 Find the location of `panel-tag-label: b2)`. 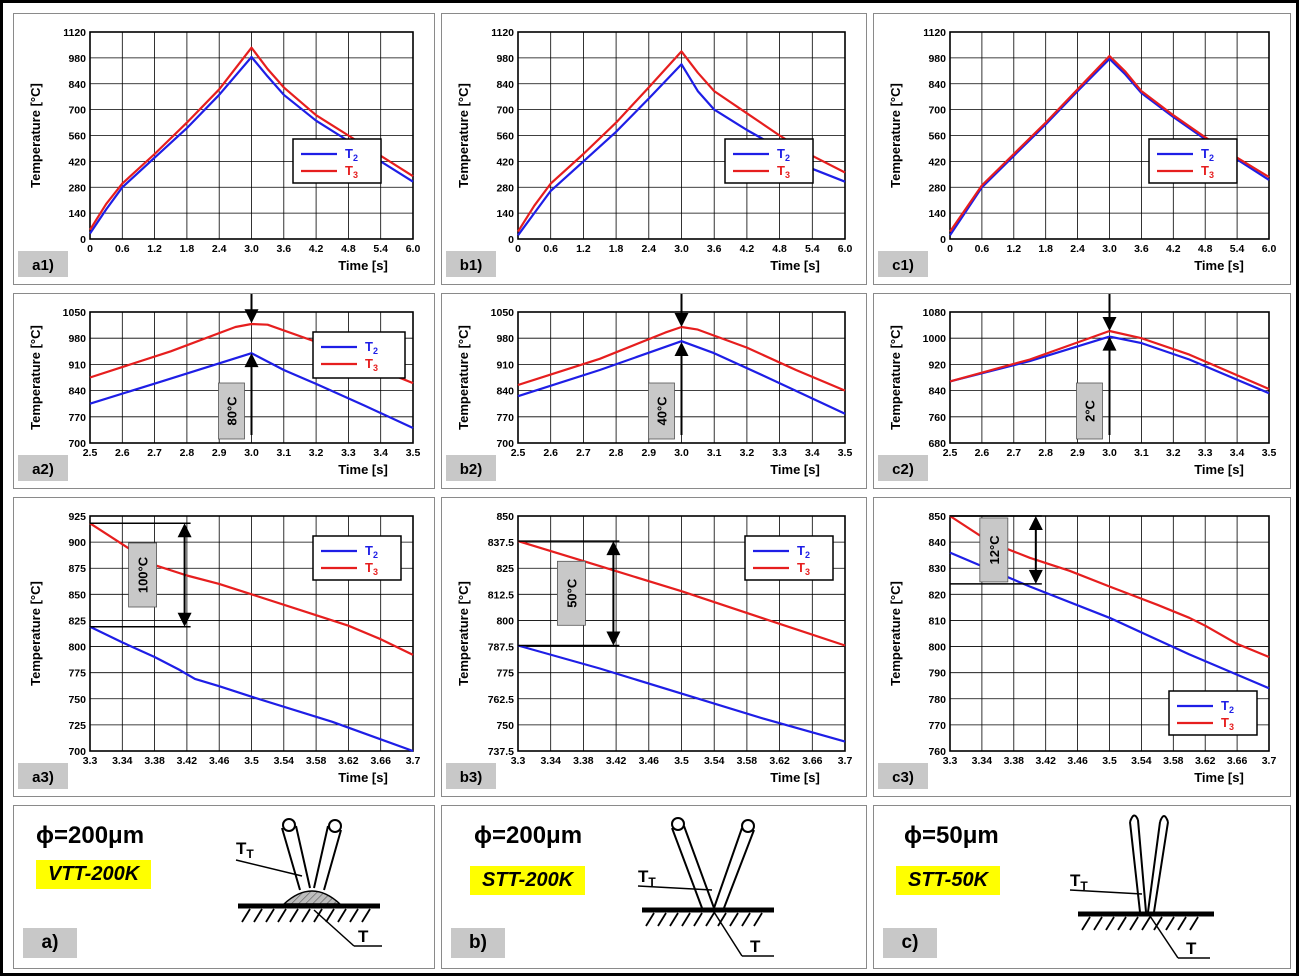

panel-tag-label: b2) is located at coordinates (471, 469).